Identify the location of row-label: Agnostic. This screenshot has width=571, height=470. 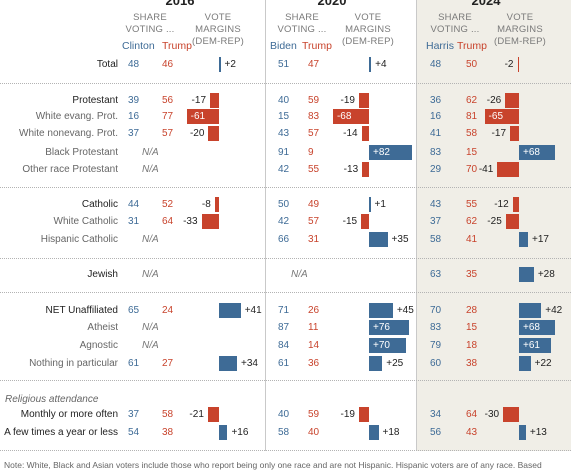
(98, 345).